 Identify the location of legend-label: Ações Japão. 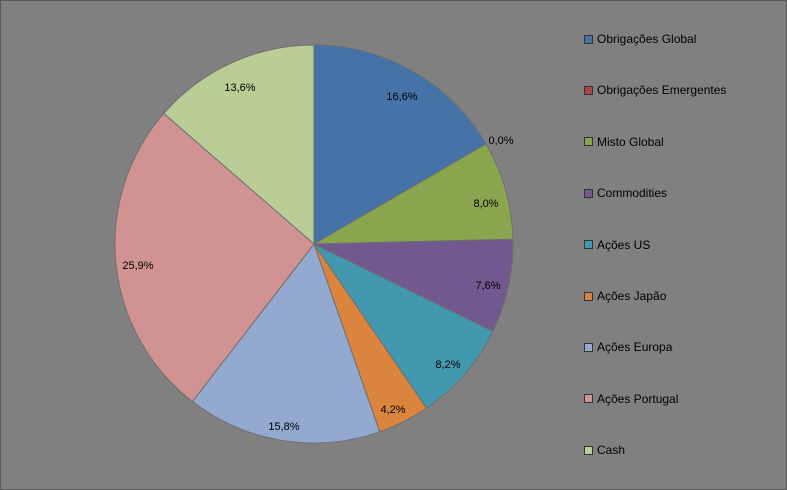
(632, 296).